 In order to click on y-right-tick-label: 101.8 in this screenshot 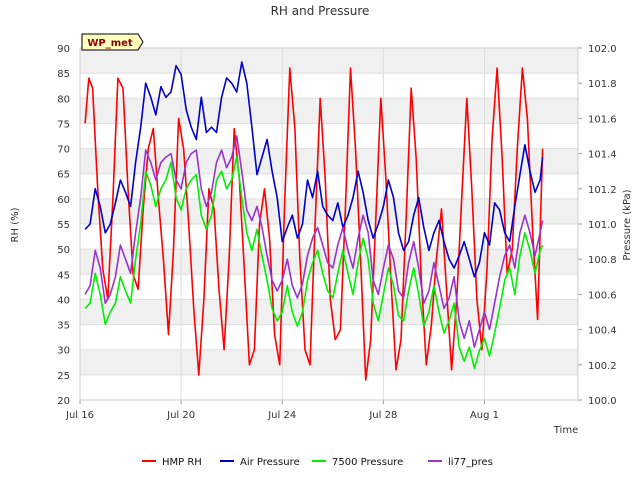, I will do `click(602, 84)`.